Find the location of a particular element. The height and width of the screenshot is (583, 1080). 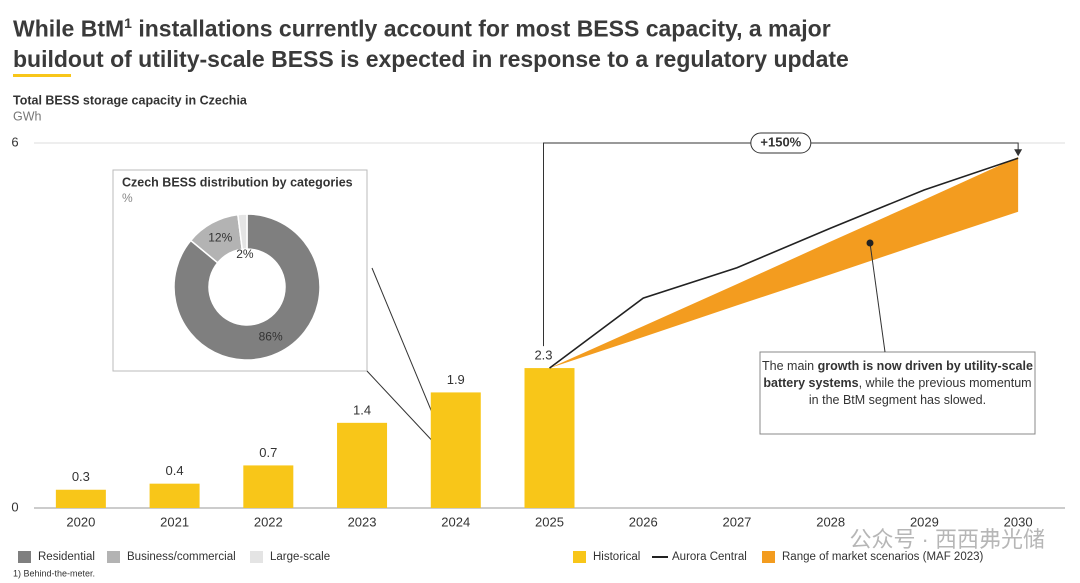

x-tick-label: 2029 is located at coordinates (924, 521).